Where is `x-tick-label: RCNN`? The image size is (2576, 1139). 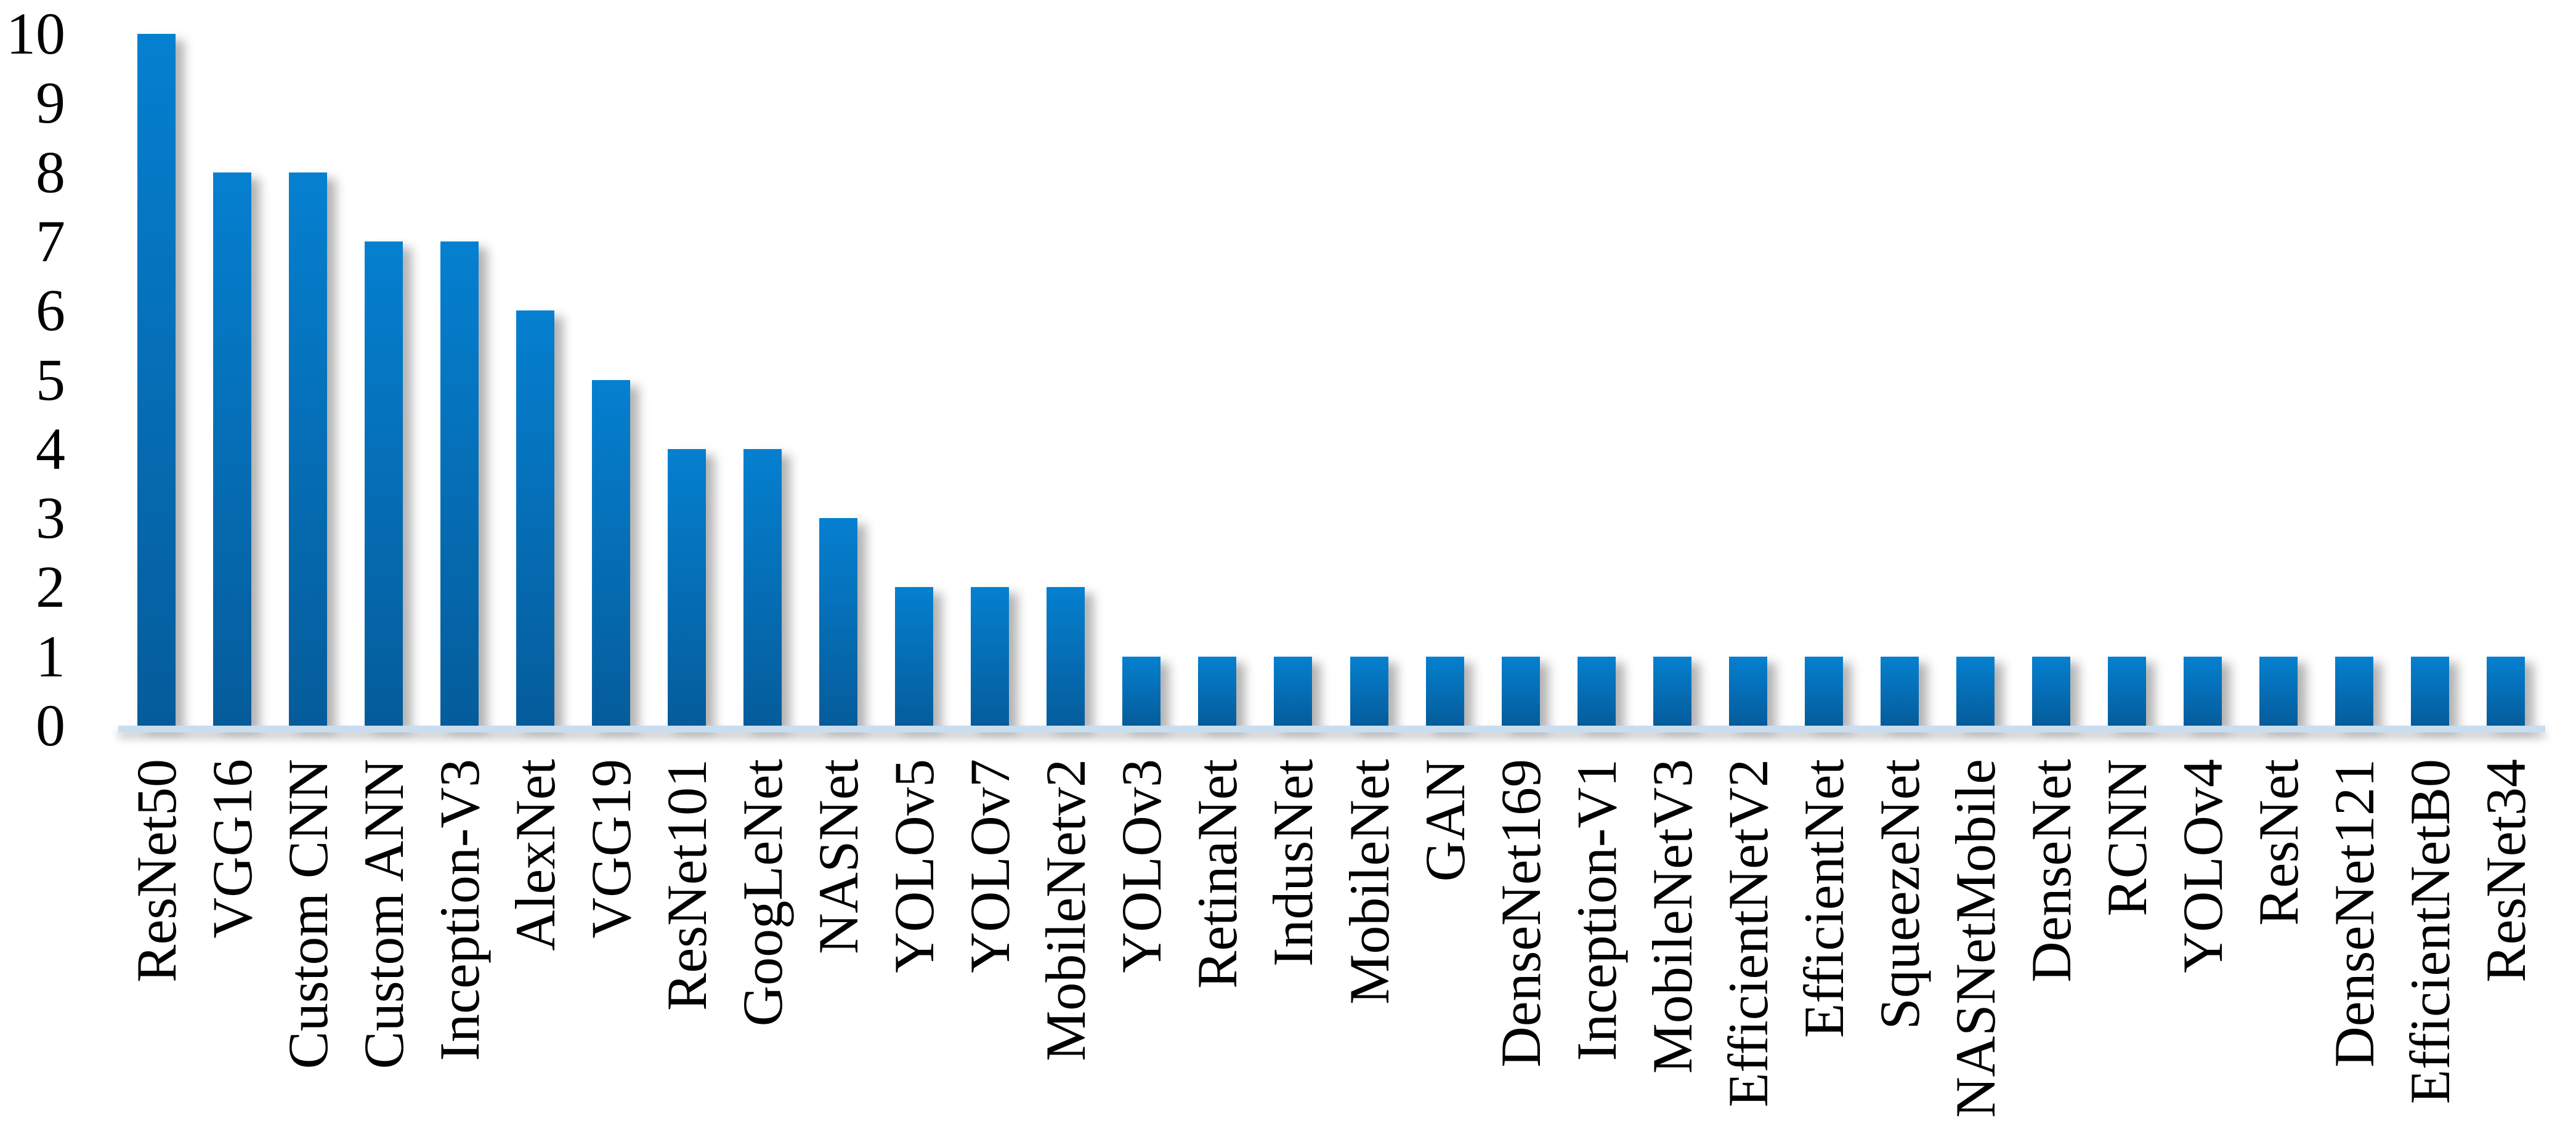 x-tick-label: RCNN is located at coordinates (2127, 838).